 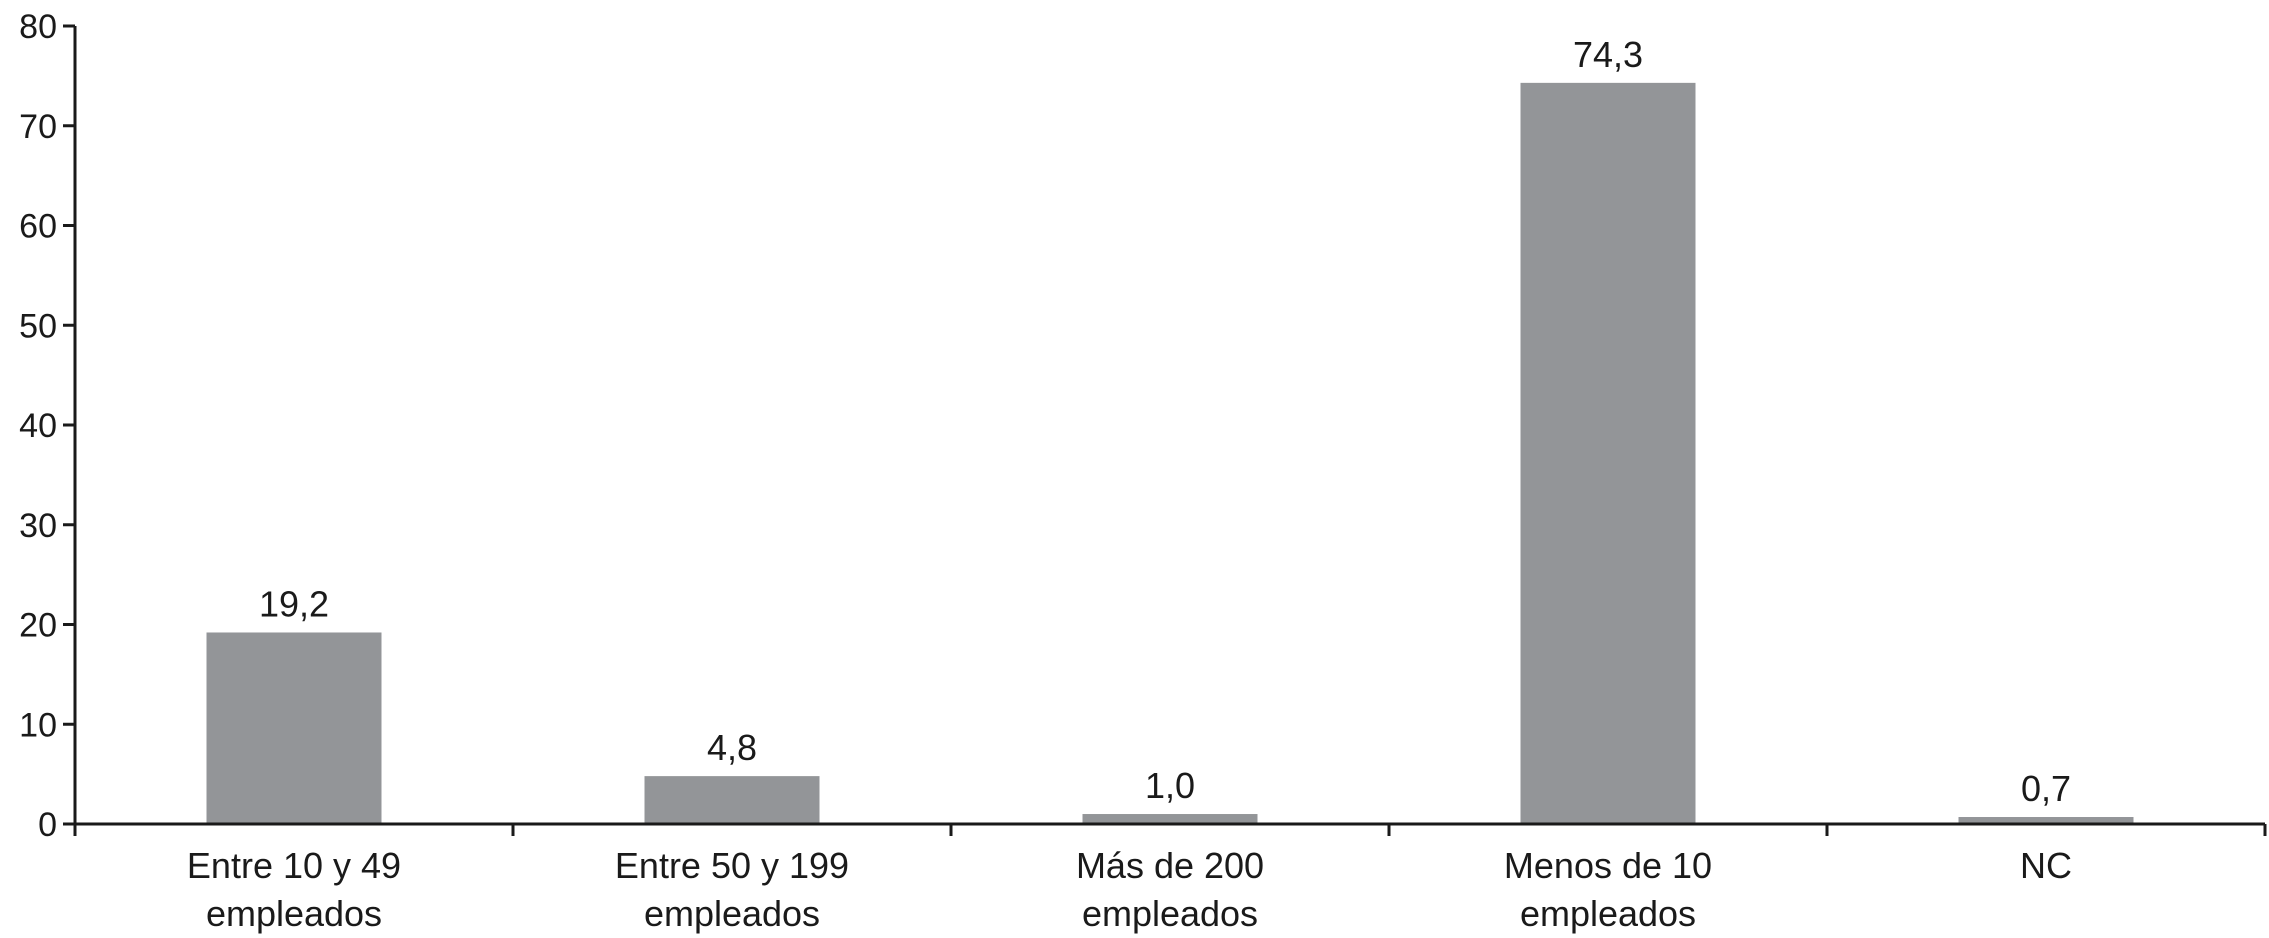 What do you see at coordinates (2046, 865) in the screenshot?
I see `category-label: NC` at bounding box center [2046, 865].